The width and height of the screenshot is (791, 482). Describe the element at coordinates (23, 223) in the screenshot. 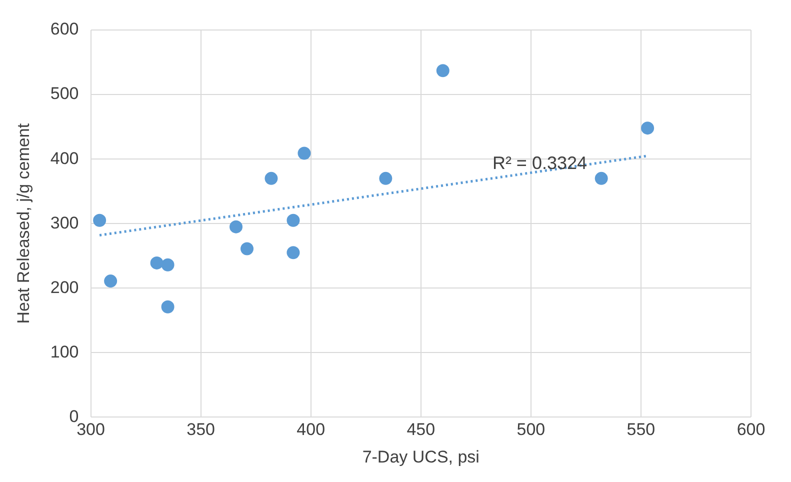

I see `y-axis-title: Heat Released, j/g cement` at that location.